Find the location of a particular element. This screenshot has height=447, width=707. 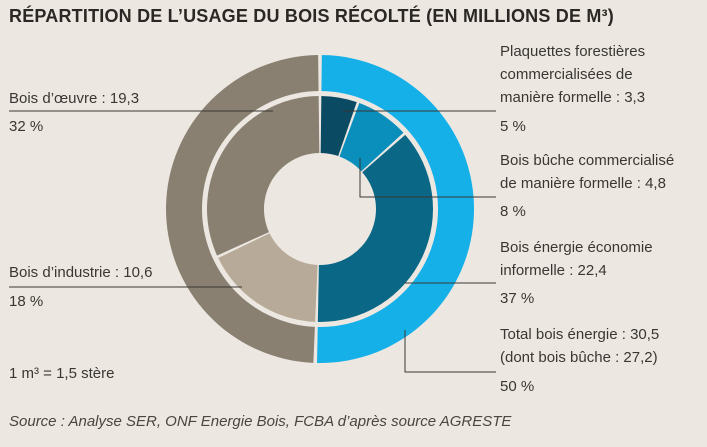

inner-ring-slice-bois-d-industrie is located at coordinates (268, 277).